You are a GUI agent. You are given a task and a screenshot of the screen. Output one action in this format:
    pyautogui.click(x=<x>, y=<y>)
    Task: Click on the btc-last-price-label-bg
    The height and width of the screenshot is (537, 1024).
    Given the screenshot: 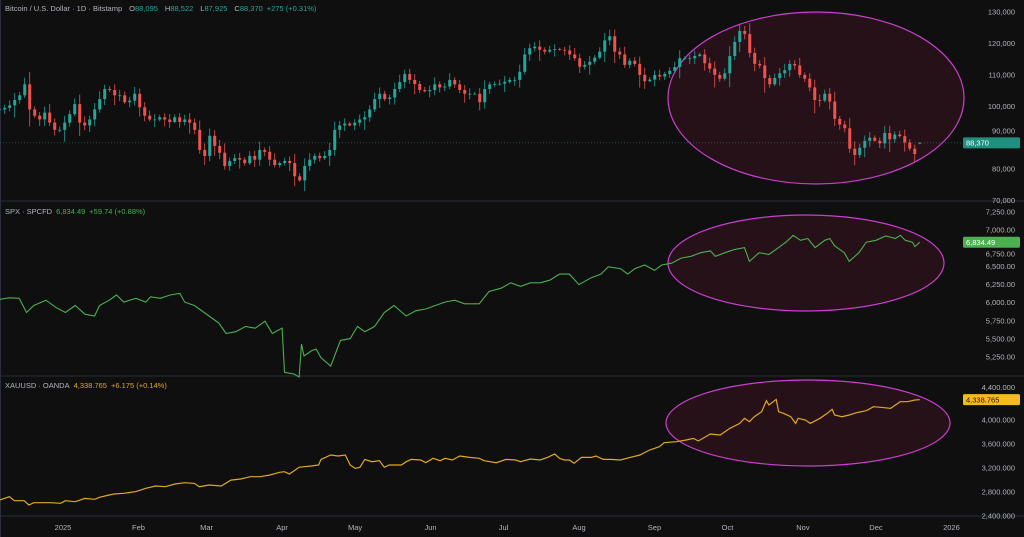 What is the action you would take?
    pyautogui.click(x=991, y=143)
    